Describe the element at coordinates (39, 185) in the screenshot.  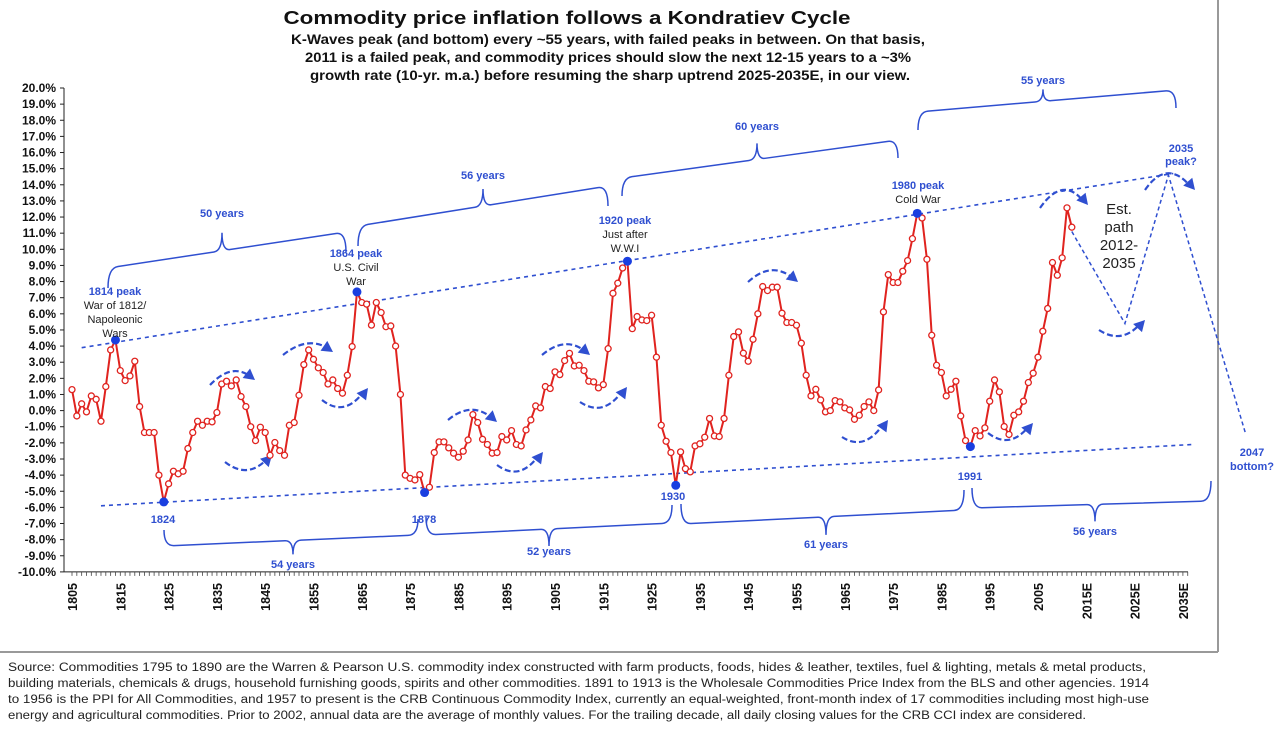
I see `y-tick-label: 14.0%` at that location.